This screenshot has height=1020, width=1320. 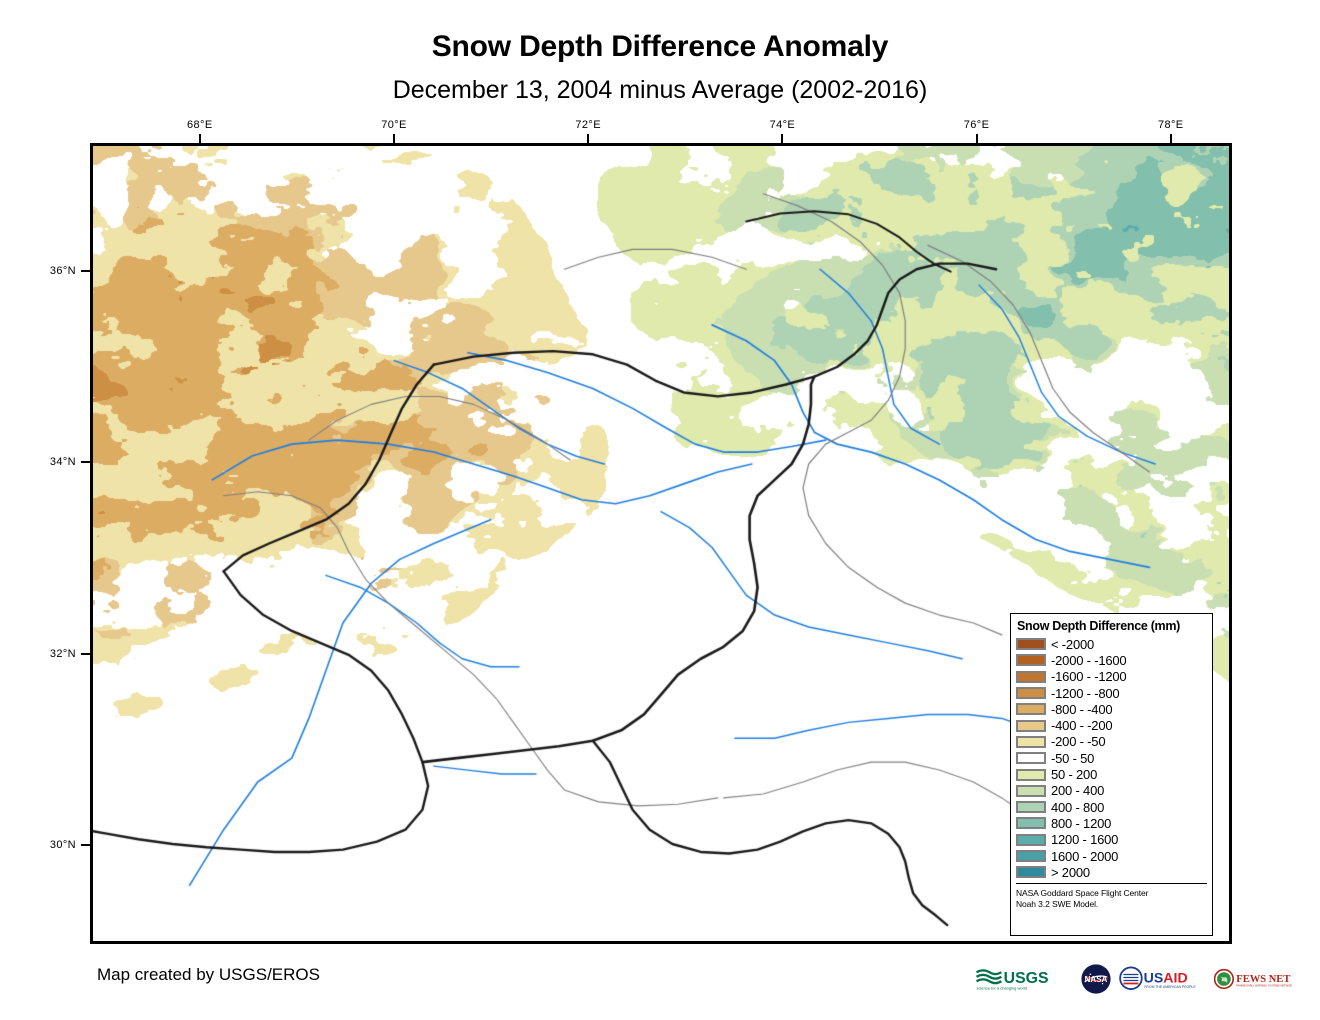 I want to click on svg-text: FEWS NET, so click(x=1263, y=979).